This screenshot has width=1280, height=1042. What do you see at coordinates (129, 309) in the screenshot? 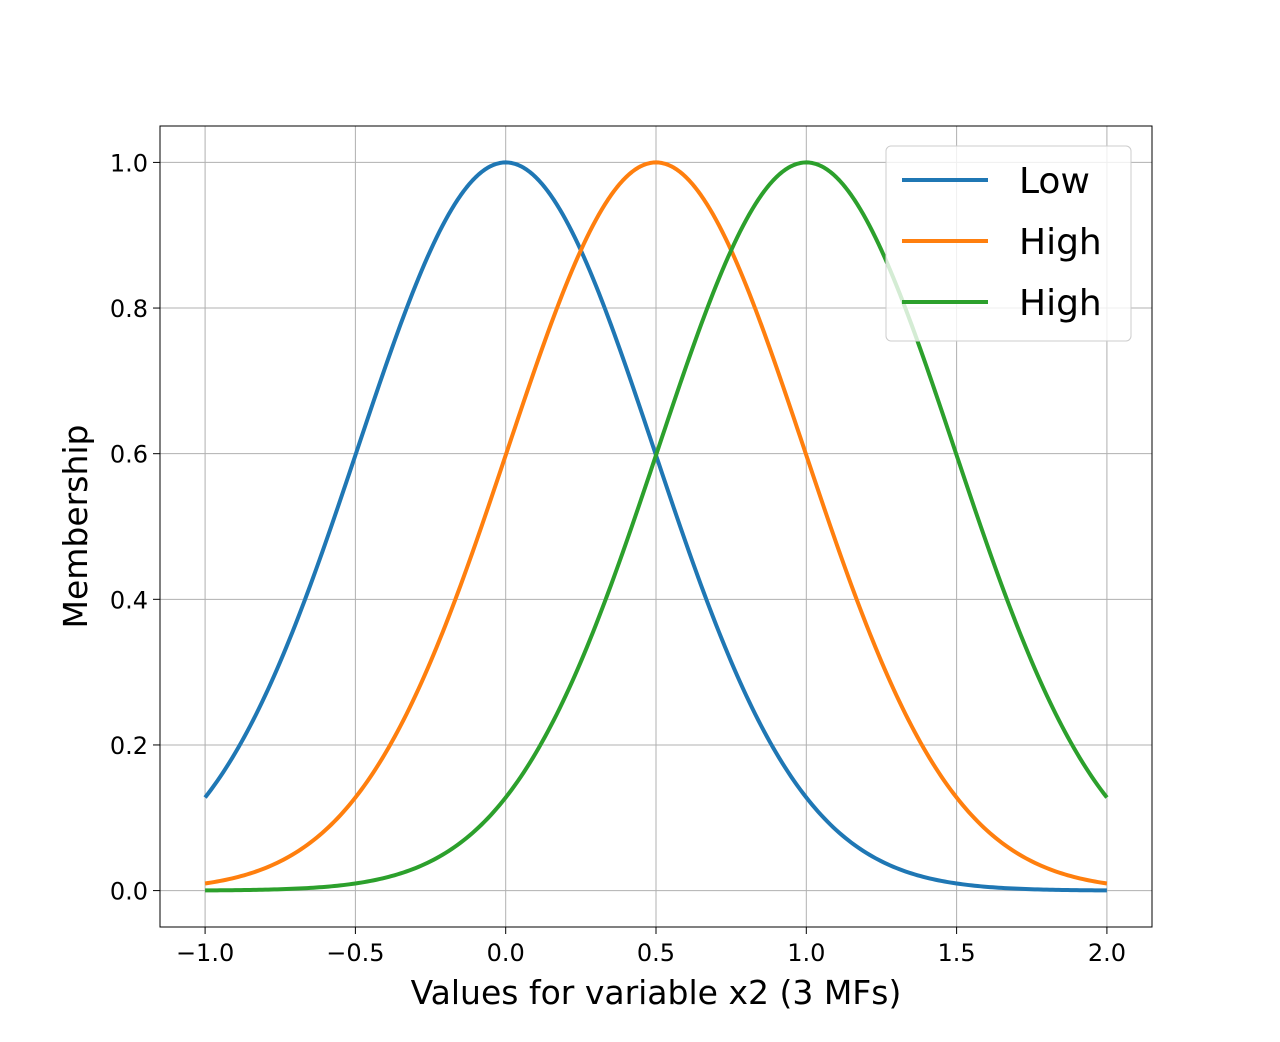
I see `y-tick-label: 0.8` at bounding box center [129, 309].